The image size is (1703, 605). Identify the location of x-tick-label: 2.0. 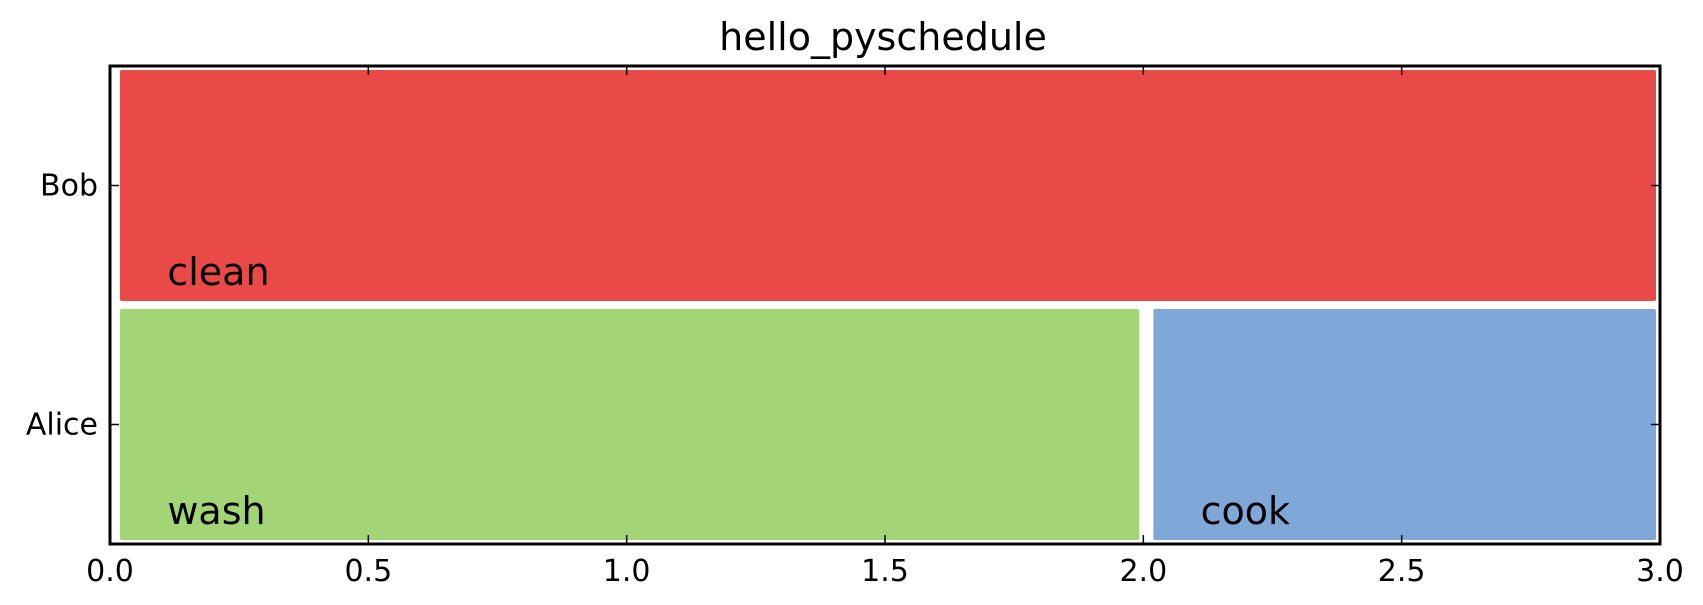
(1143, 571).